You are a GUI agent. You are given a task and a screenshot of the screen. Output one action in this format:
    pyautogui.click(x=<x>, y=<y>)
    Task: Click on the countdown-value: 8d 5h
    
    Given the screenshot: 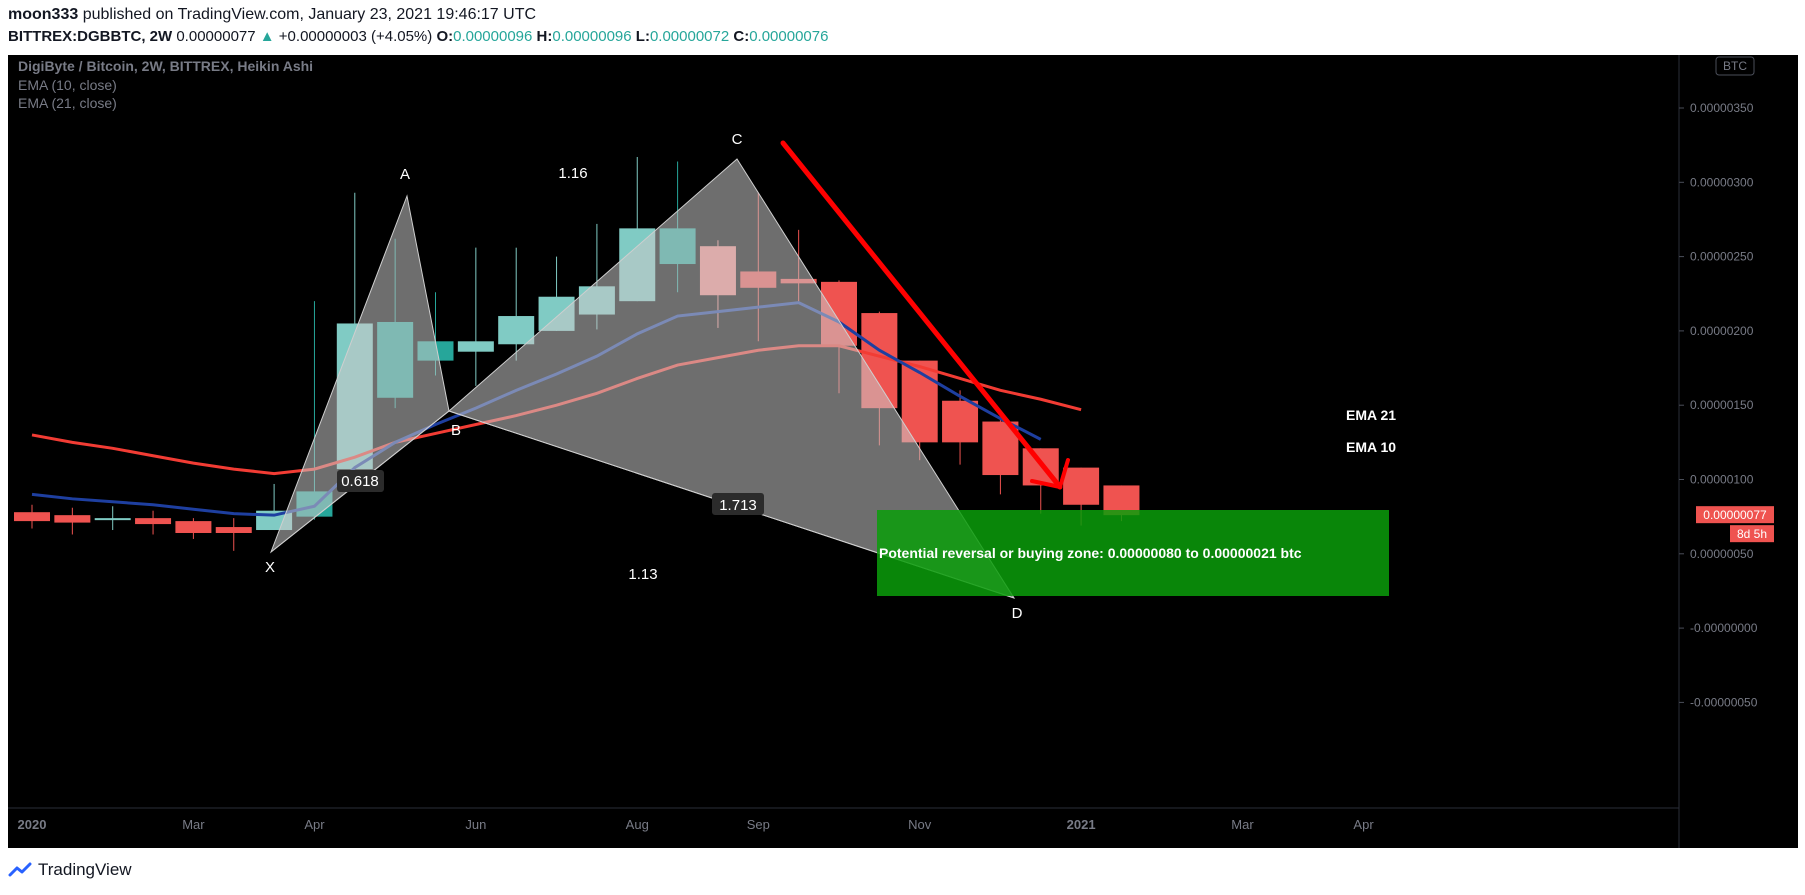 What is the action you would take?
    pyautogui.click(x=1752, y=534)
    